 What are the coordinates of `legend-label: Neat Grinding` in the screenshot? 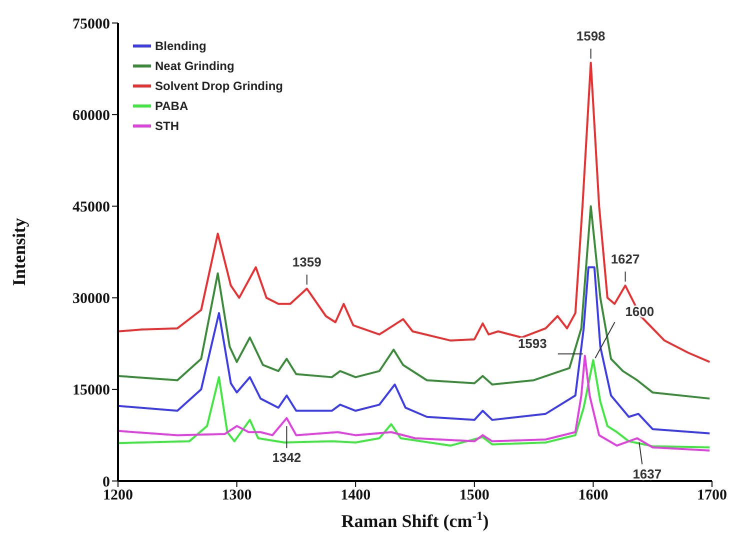 It's located at (194, 66).